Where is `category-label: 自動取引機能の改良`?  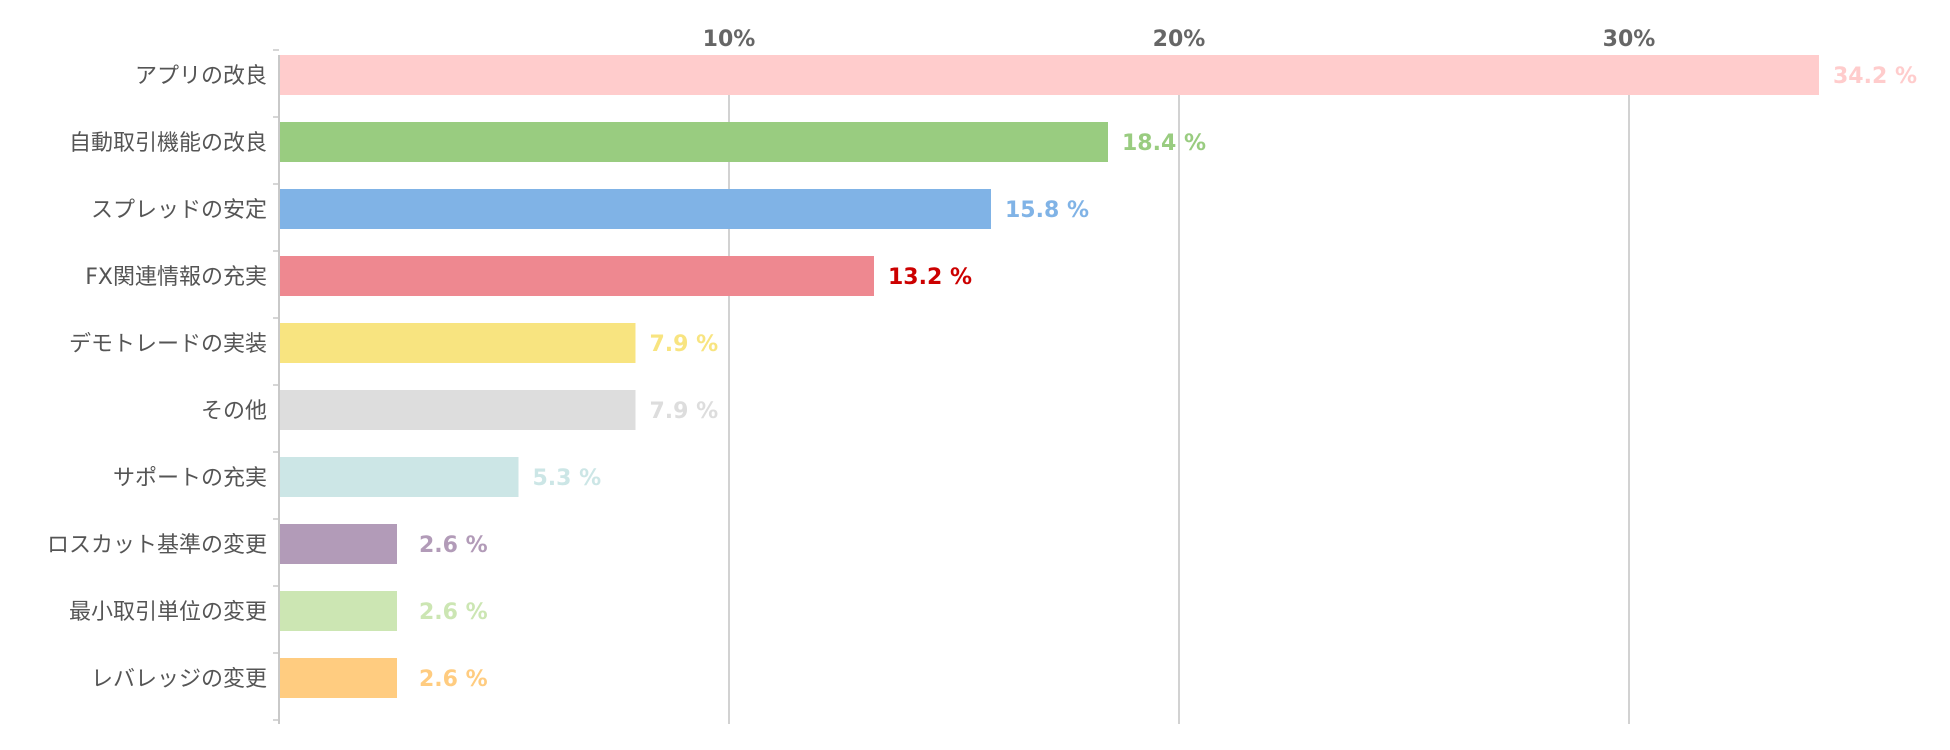
category-label: 自動取引機能の改良 is located at coordinates (168, 143).